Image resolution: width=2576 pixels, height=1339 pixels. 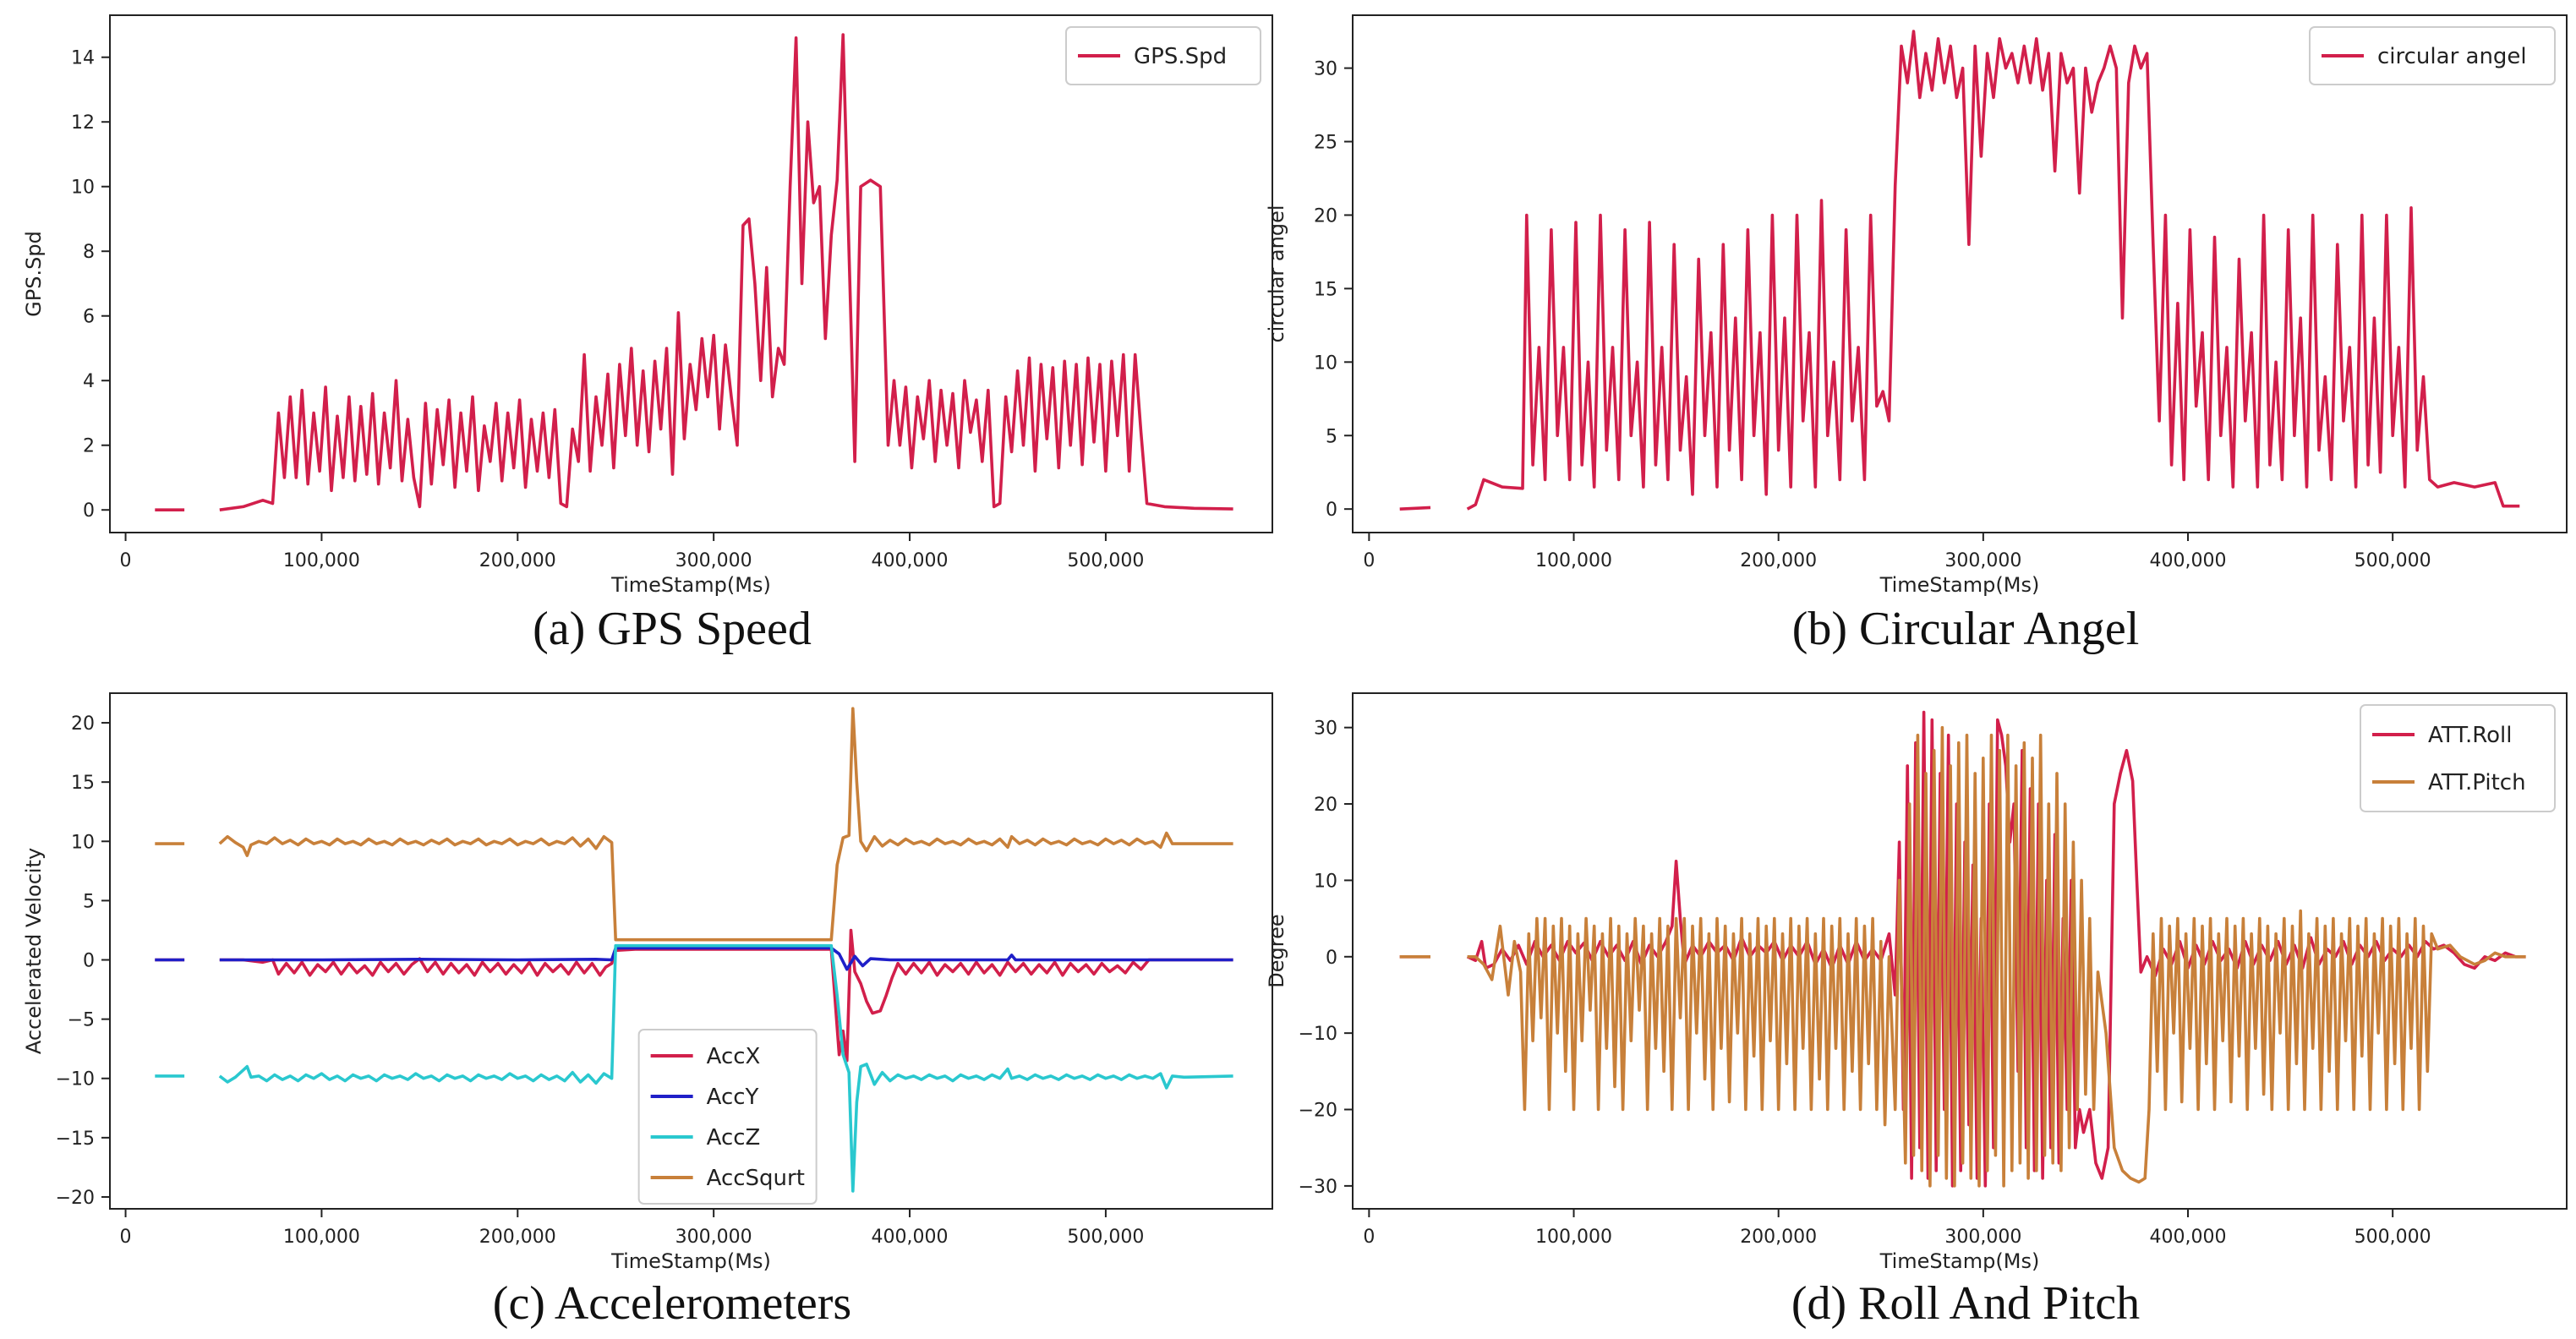 I want to click on legend-label: AccSqurt, so click(x=756, y=1178).